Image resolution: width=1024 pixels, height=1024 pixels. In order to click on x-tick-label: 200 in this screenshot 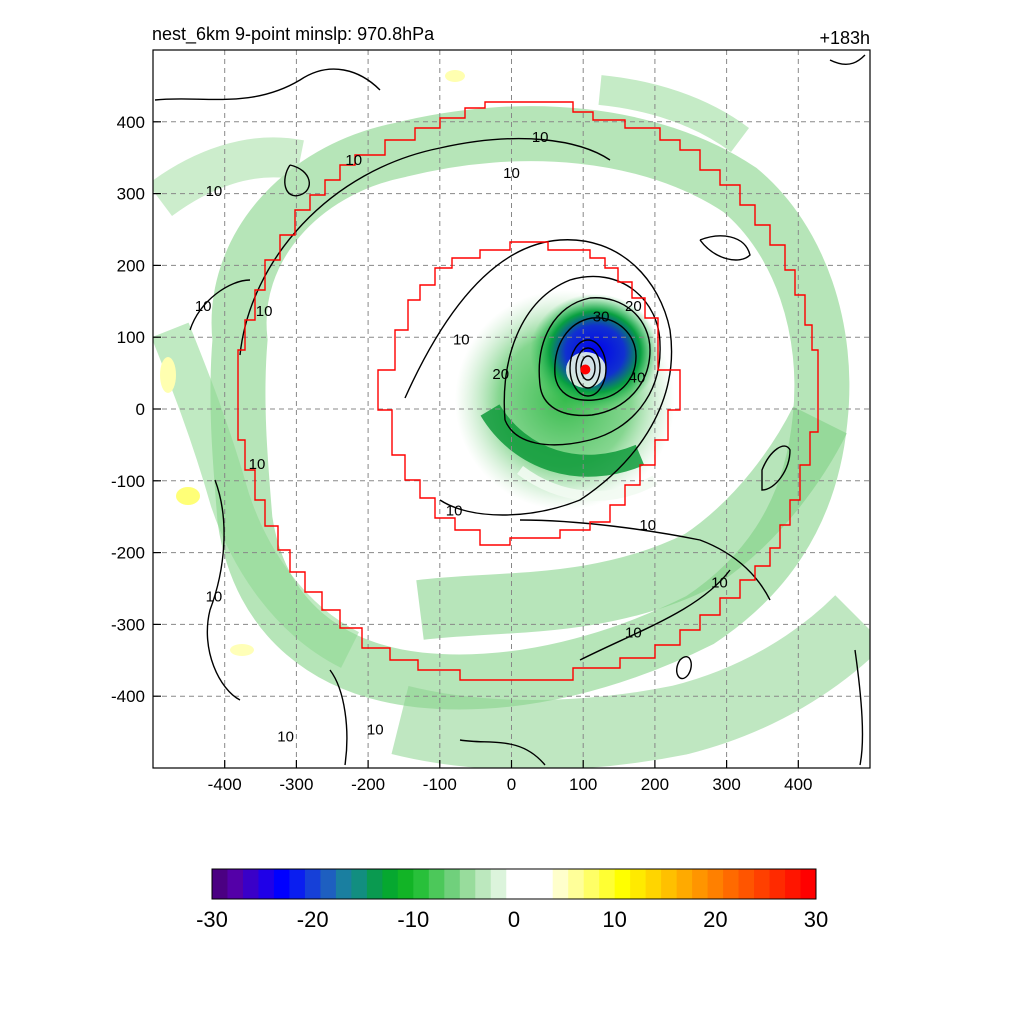, I will do `click(655, 784)`.